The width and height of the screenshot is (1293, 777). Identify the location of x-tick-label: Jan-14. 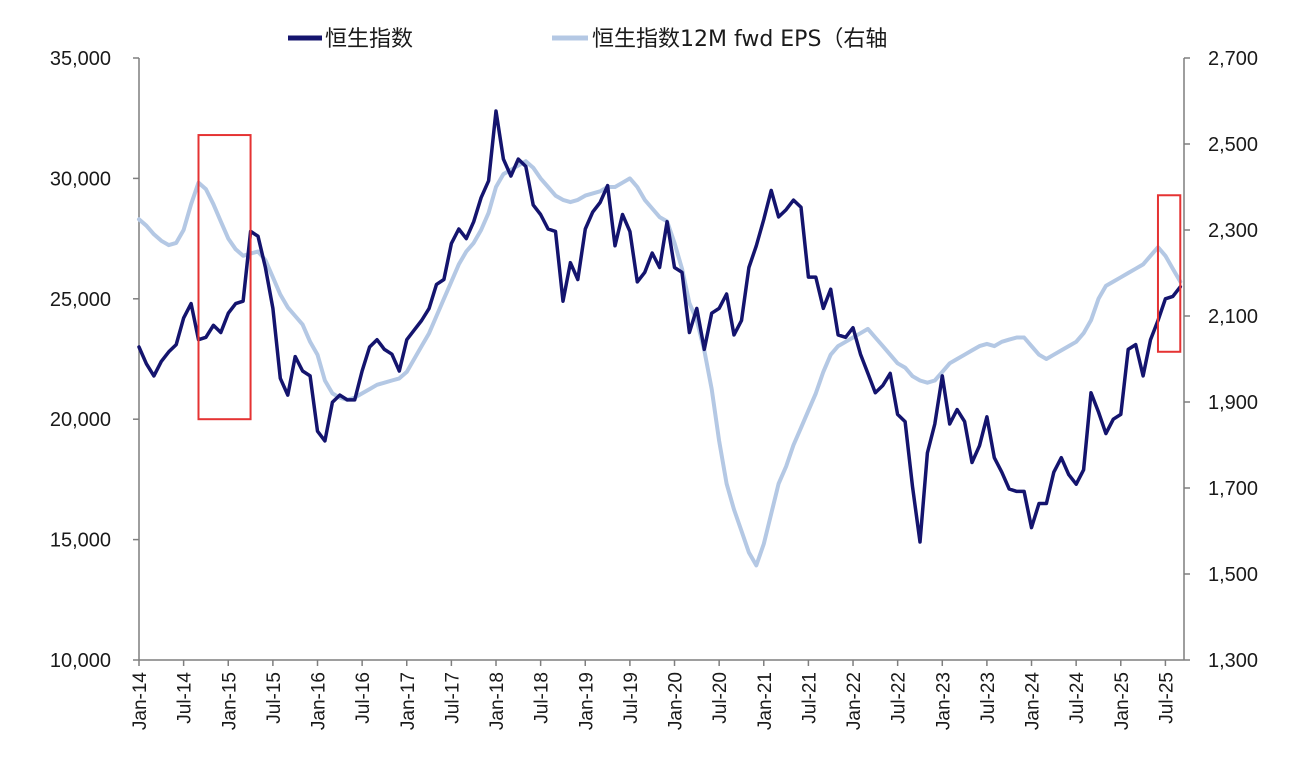
(140, 701).